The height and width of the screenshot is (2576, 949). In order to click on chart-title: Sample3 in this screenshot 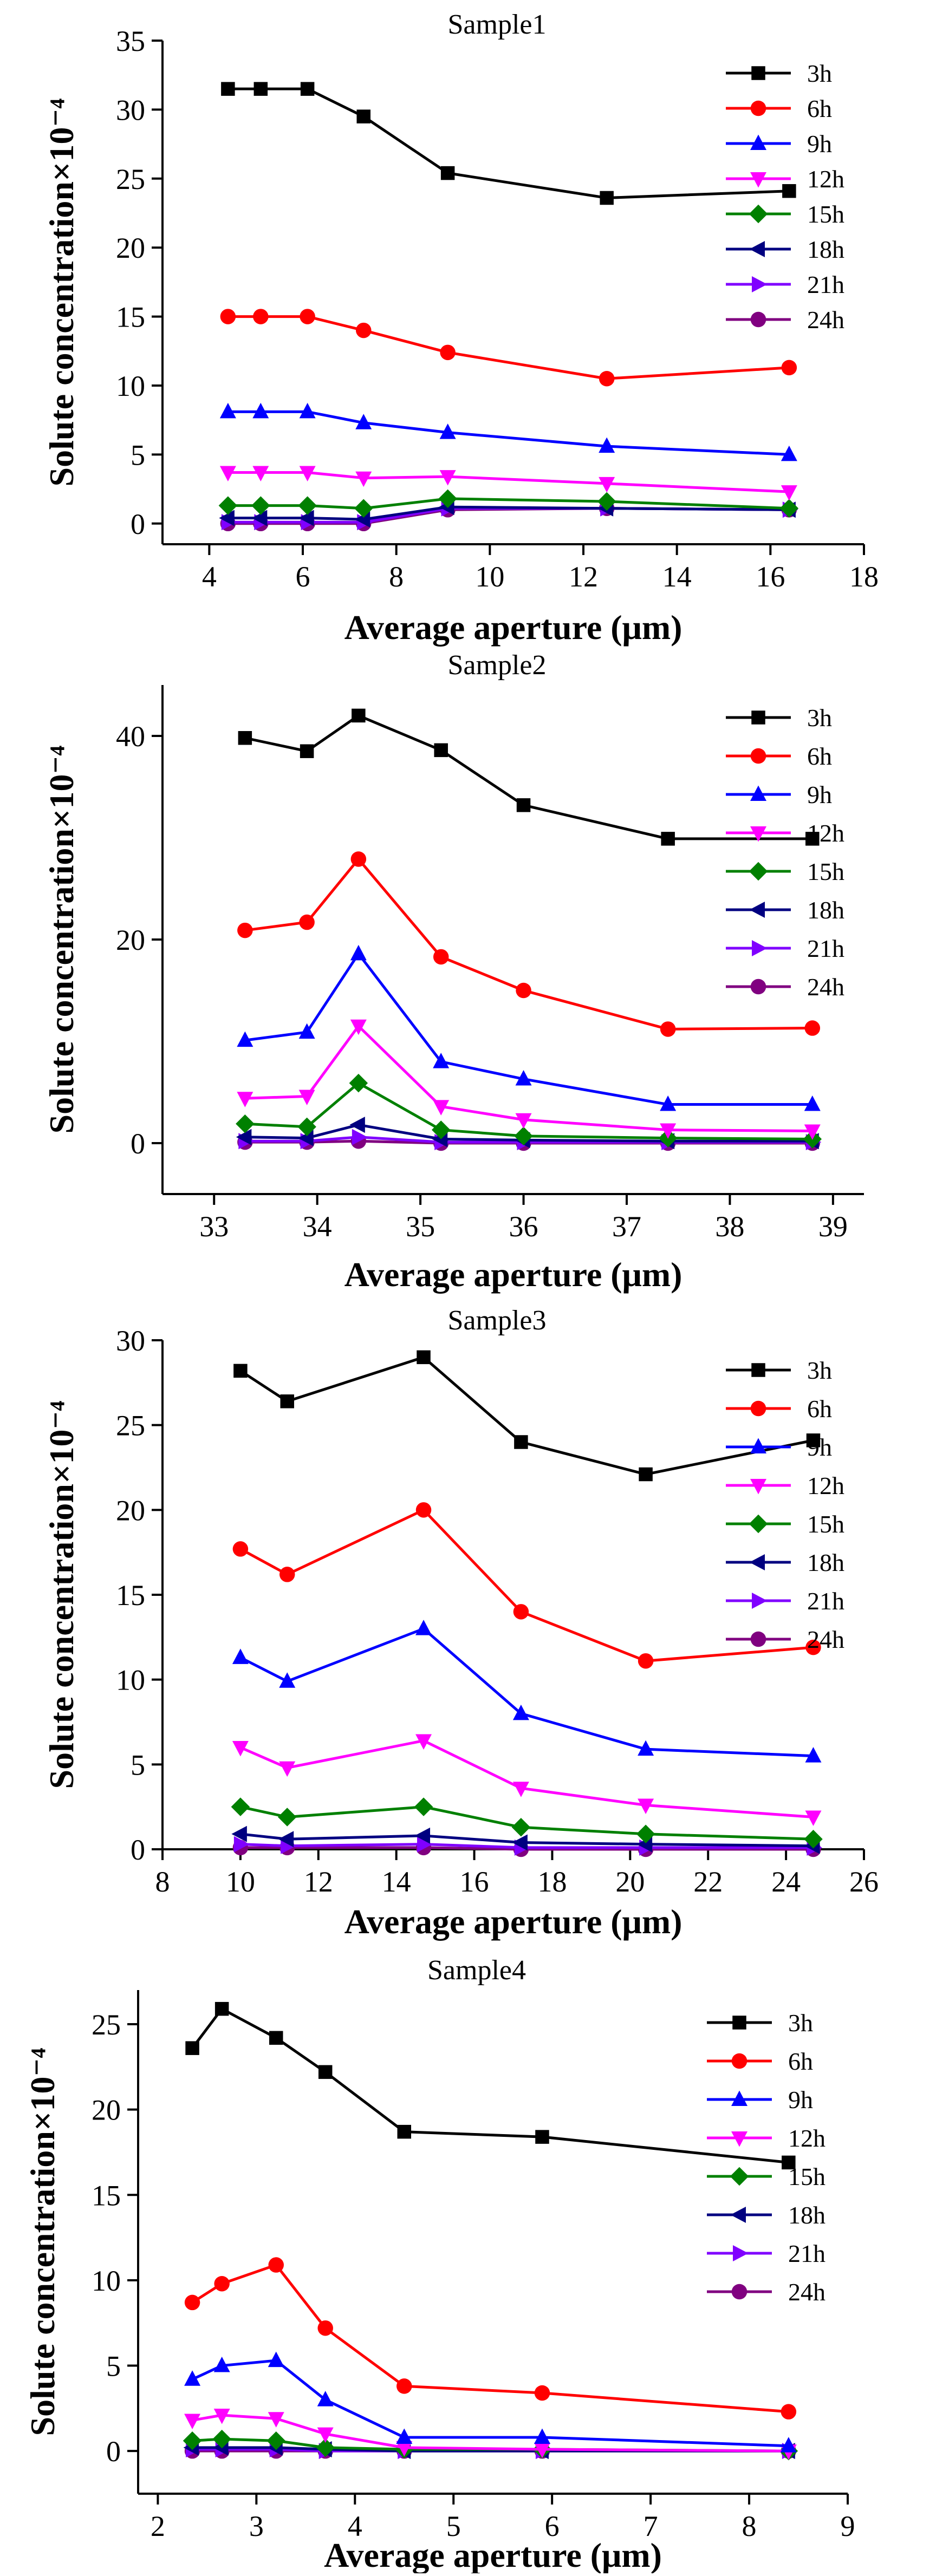, I will do `click(497, 1320)`.